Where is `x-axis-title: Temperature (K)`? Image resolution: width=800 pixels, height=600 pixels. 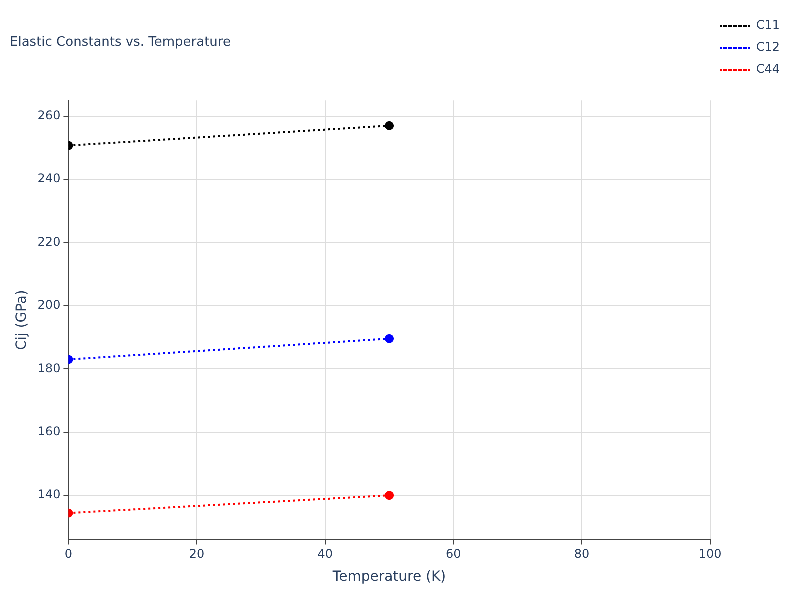 x-axis-title: Temperature (K) is located at coordinates (389, 577).